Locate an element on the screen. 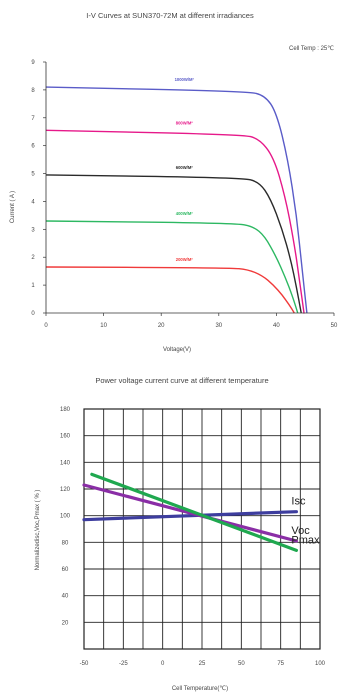 This screenshot has height=698, width=340. iv-series-label-800w-m: 800W/M² is located at coordinates (185, 122).